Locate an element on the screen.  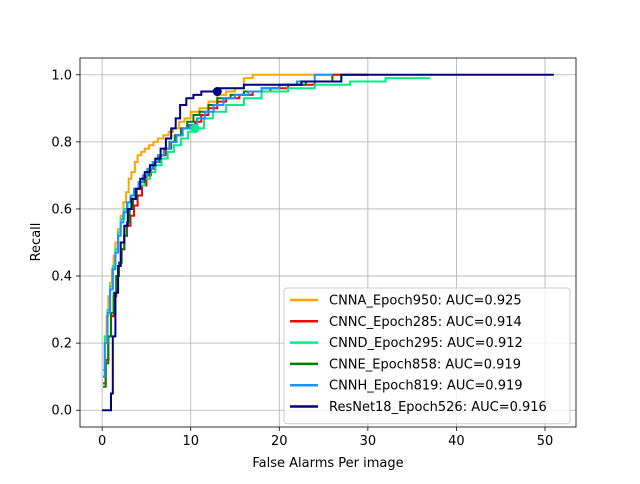
x-tick-label: 40 is located at coordinates (456, 441).